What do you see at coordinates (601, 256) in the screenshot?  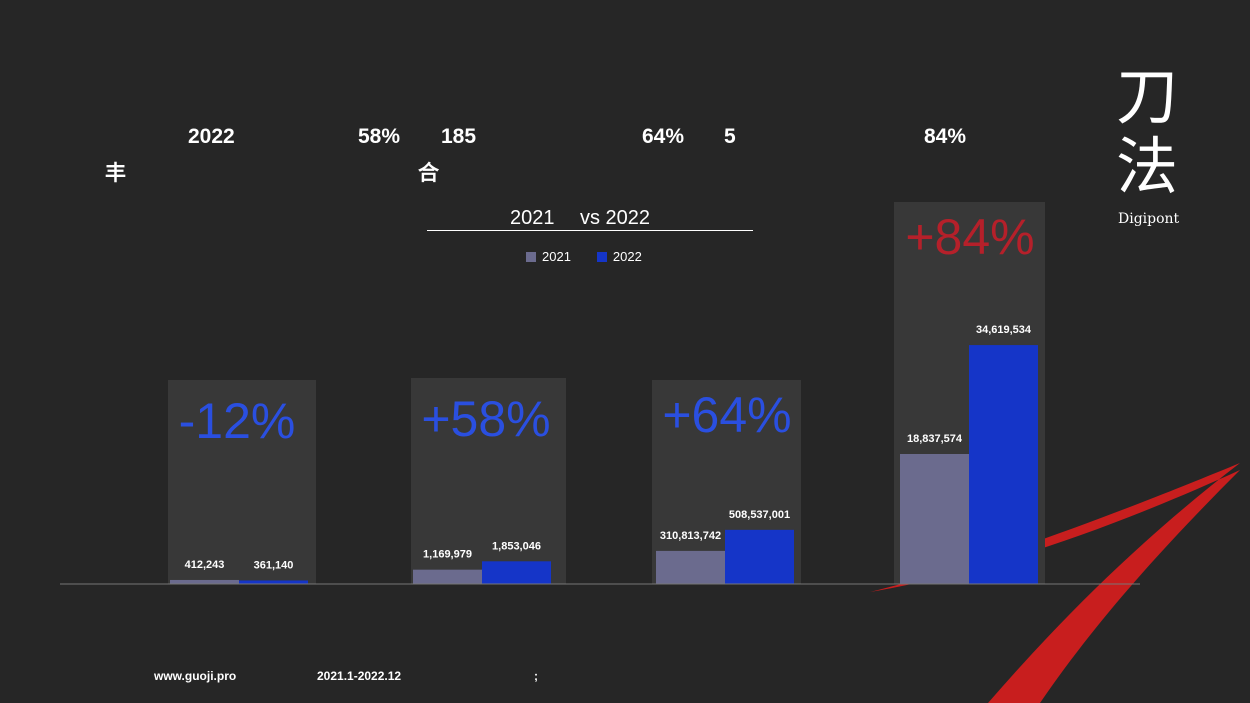 I see `legend-swatch-2022` at bounding box center [601, 256].